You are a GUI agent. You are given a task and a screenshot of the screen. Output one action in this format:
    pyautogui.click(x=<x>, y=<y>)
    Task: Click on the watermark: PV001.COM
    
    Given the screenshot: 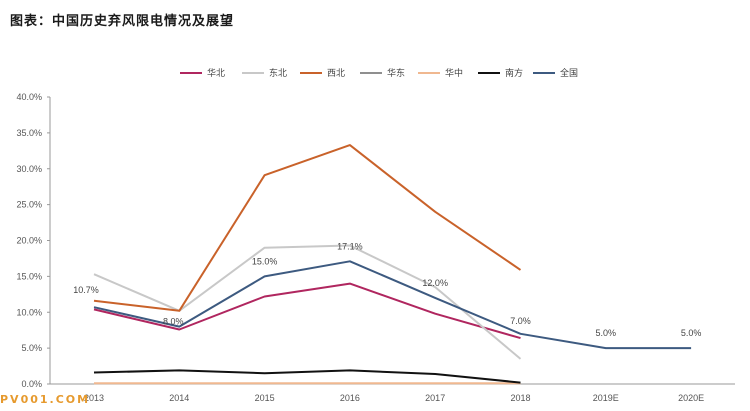 What is the action you would take?
    pyautogui.click(x=45, y=399)
    